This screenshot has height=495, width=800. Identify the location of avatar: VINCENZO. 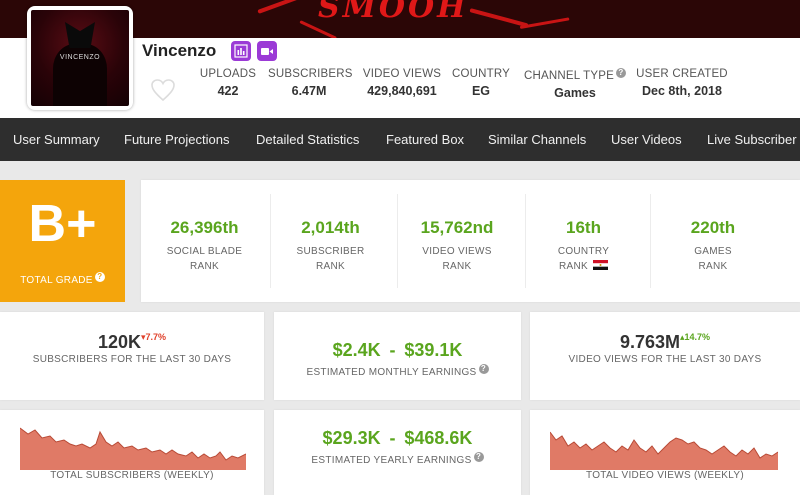
(80, 58).